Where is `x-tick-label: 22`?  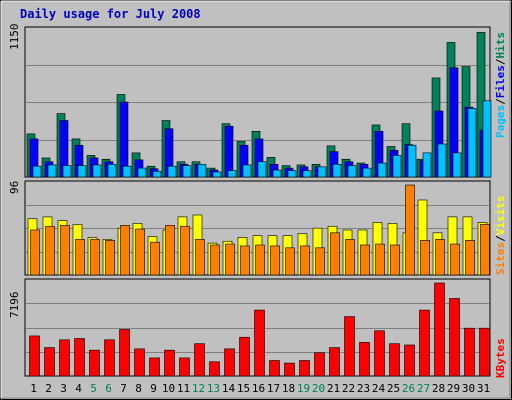 x-tick-label: 22 is located at coordinates (348, 388).